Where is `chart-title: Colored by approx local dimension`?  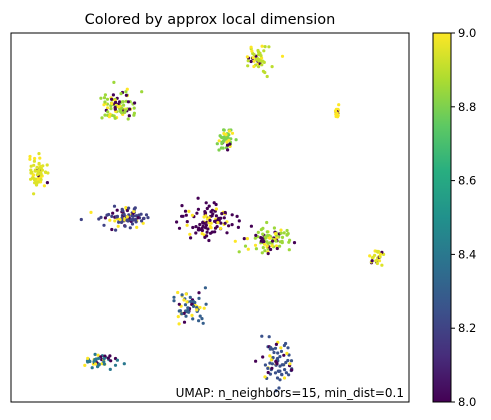
chart-title: Colored by approx local dimension is located at coordinates (210, 20).